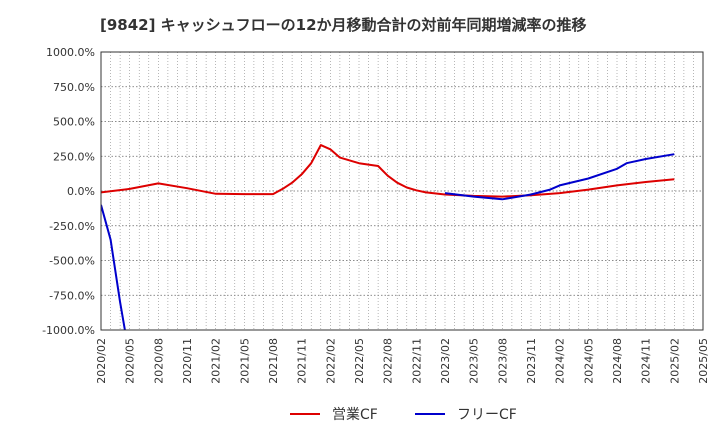 The width and height of the screenshot is (720, 444). Describe the element at coordinates (560, 361) in the screenshot. I see `x-tick-label: 2024/02` at that location.